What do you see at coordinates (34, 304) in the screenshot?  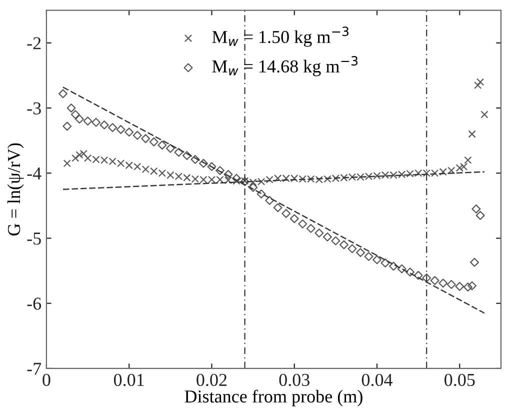 I see `y-tick-label: -6` at bounding box center [34, 304].